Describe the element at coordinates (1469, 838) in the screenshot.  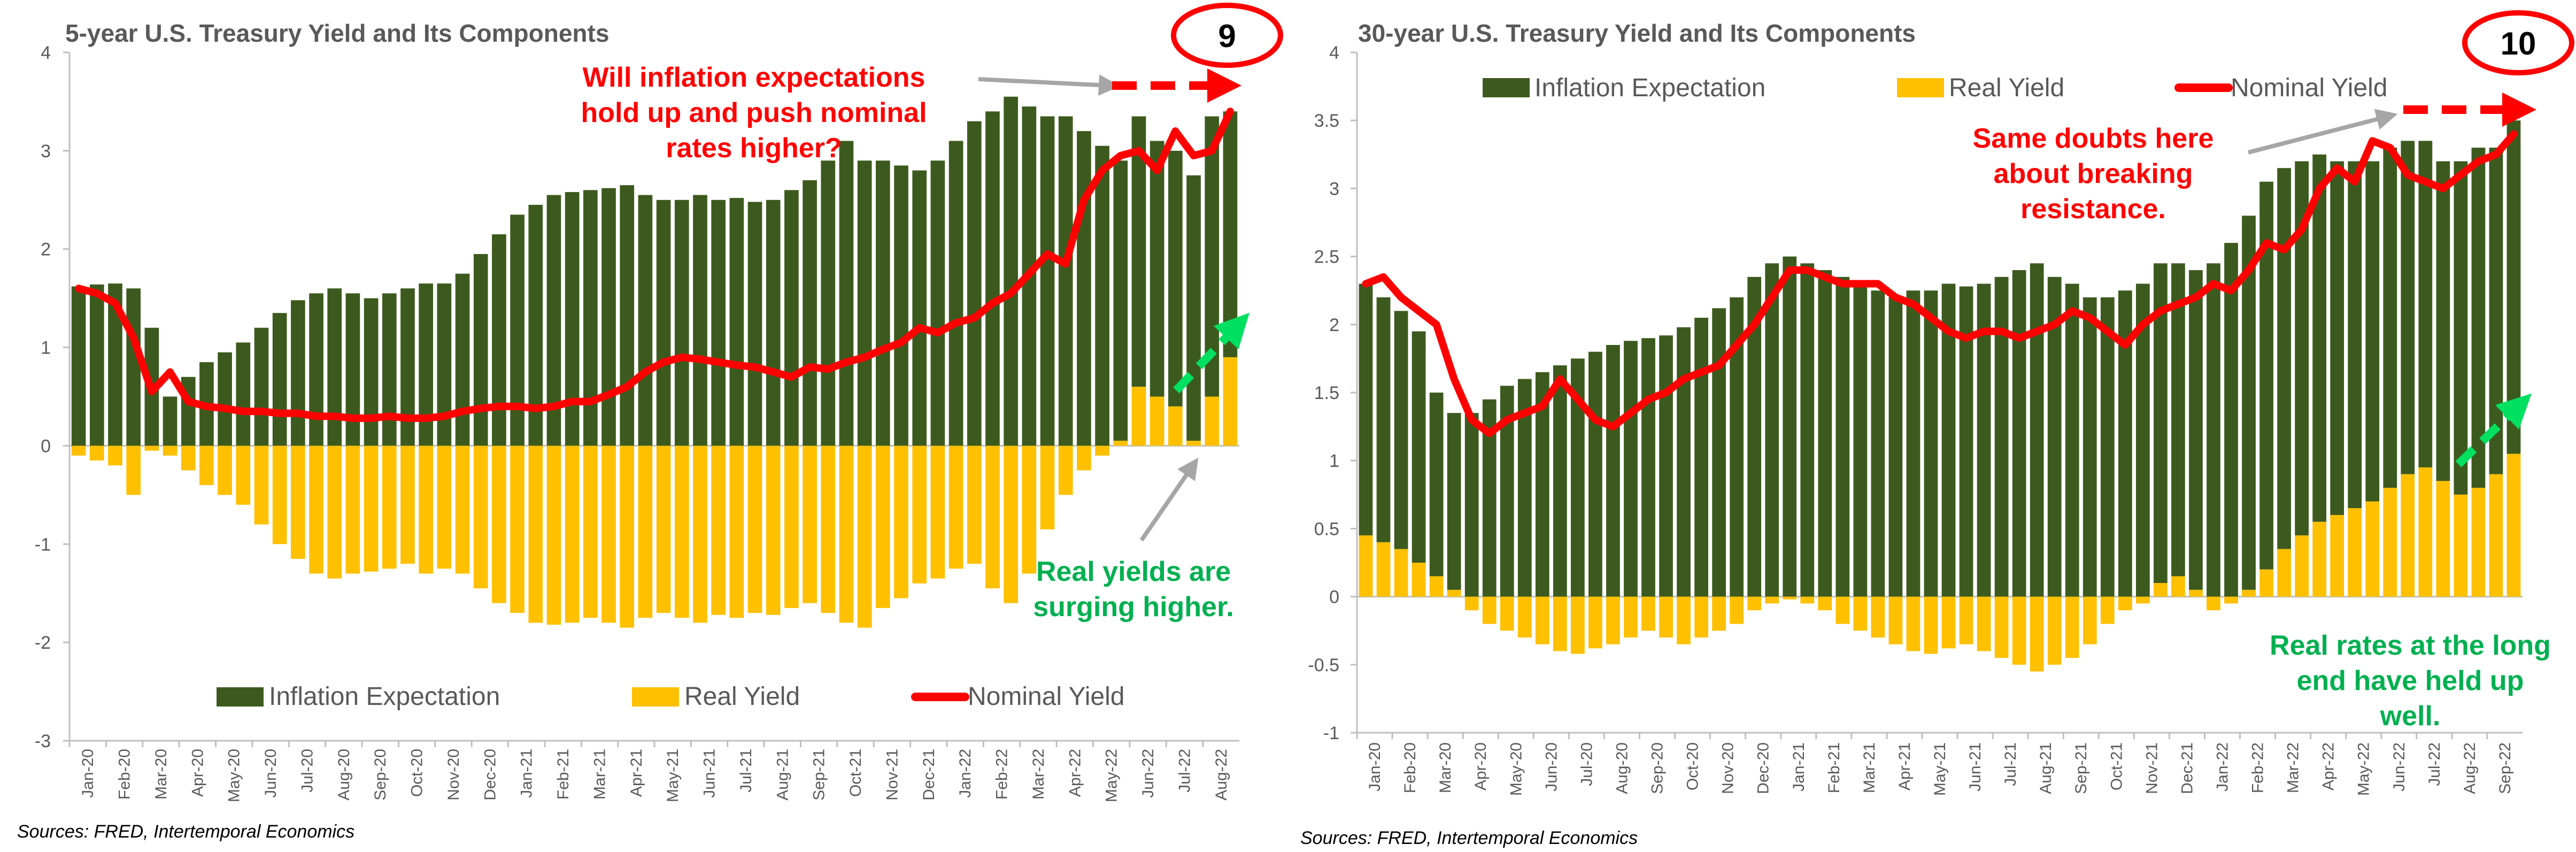
I see `chart-30yr-source: Sources: FRED, Intertemporal Economics` at that location.